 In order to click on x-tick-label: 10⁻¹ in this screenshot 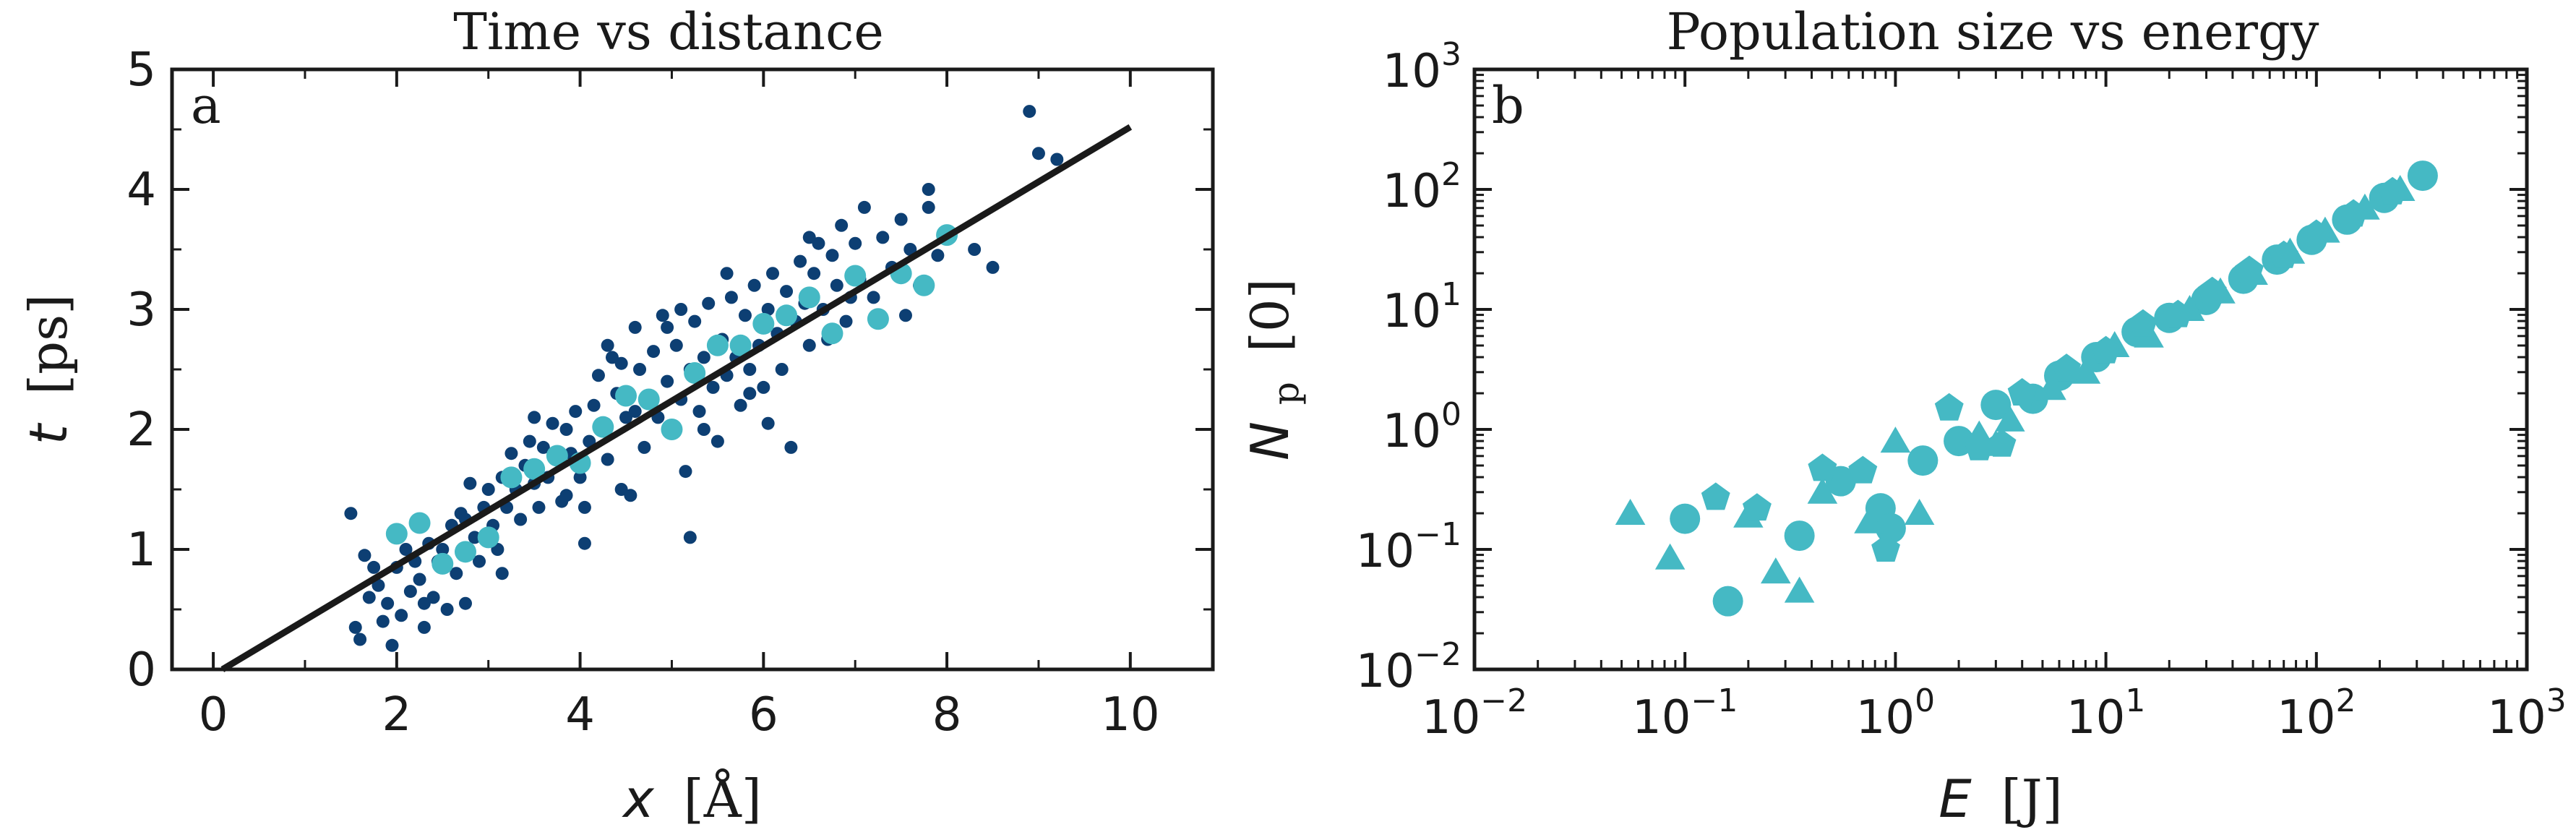, I will do `click(1685, 713)`.